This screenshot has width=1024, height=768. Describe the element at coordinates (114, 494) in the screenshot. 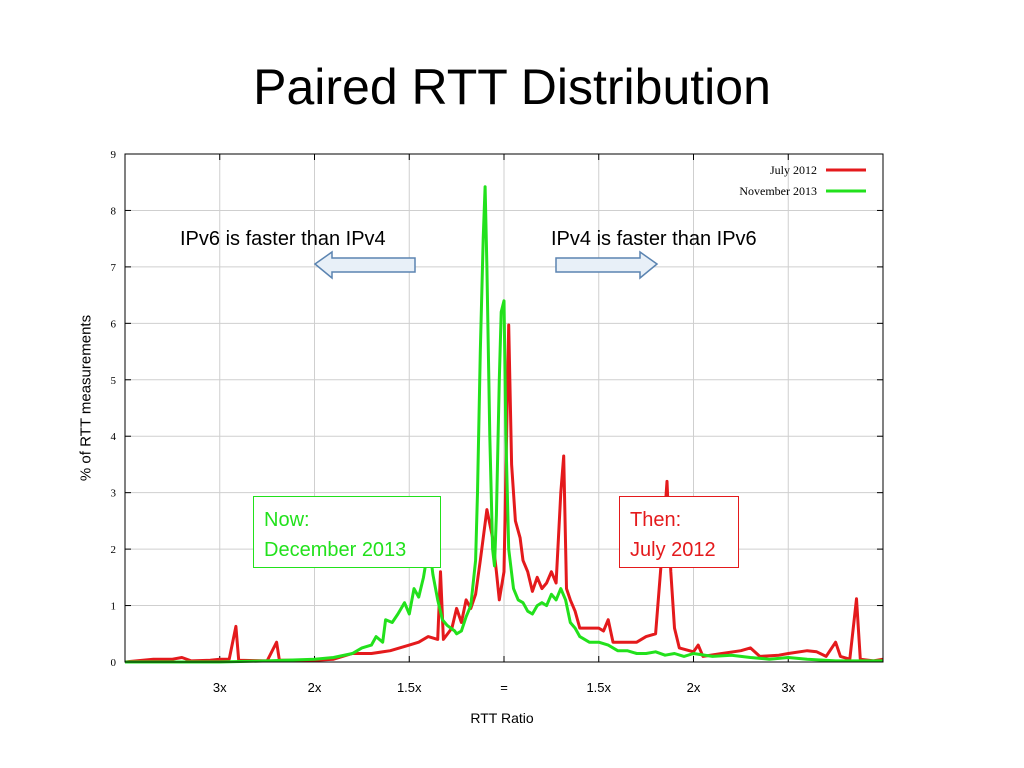

I see `y-tick-label: 3` at that location.